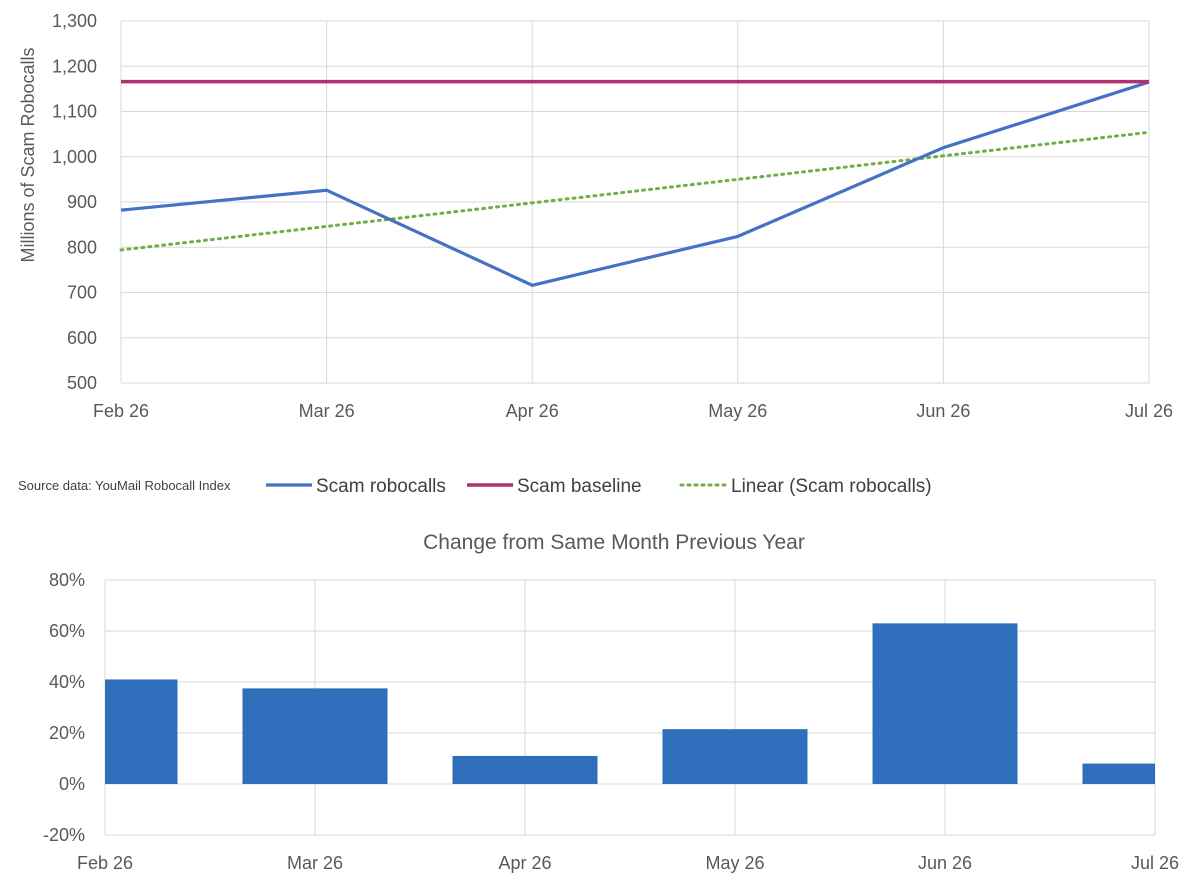 The height and width of the screenshot is (888, 1204). I want to click on line-chart-y-tick-label: 800, so click(82, 247).